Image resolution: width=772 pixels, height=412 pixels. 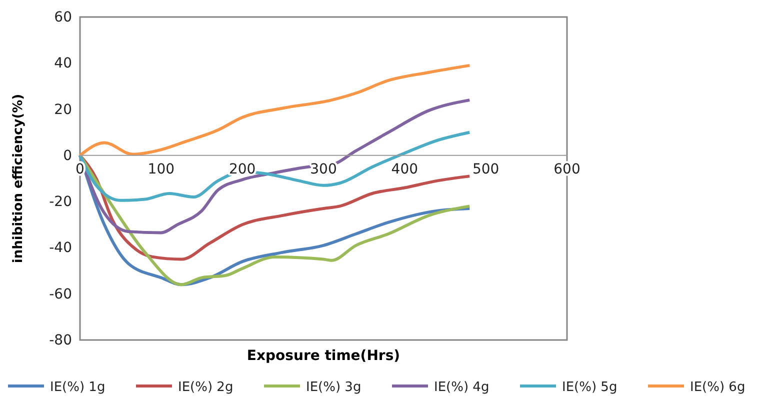 I want to click on legend-label: IE(%) 5g, so click(x=590, y=387).